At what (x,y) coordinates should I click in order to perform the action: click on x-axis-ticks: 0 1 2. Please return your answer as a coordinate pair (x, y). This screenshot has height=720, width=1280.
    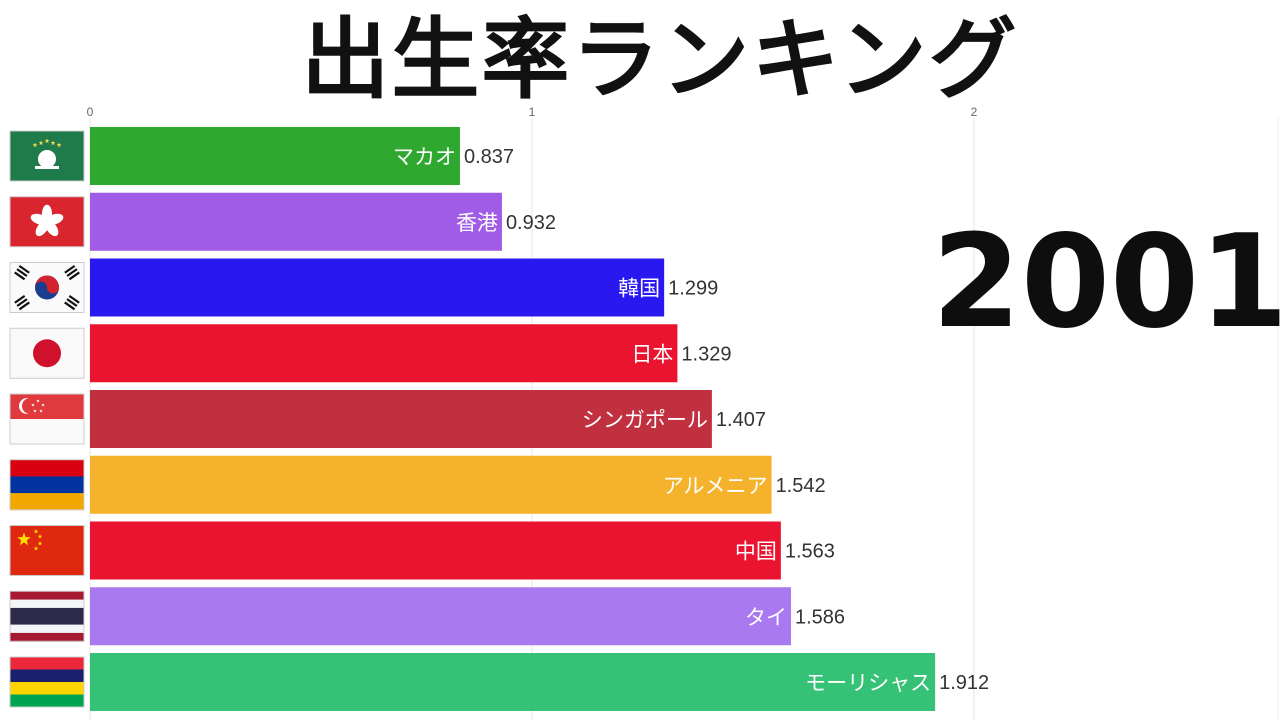
    Looking at the image, I should click on (532, 112).